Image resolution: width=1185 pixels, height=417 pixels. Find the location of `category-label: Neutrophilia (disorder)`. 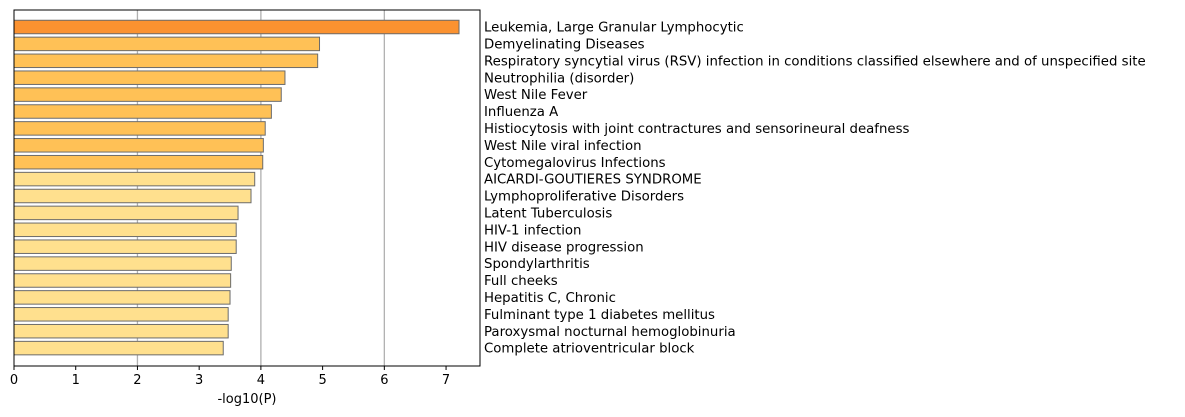

category-label: Neutrophilia (disorder) is located at coordinates (559, 78).